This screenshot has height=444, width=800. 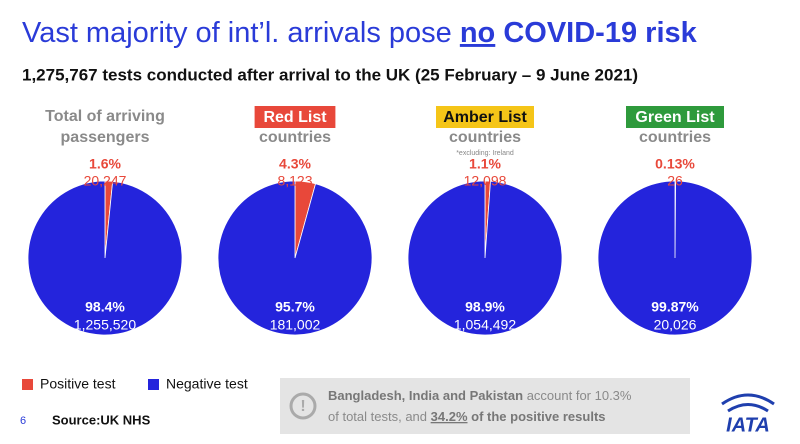 What do you see at coordinates (294, 181) in the screenshot?
I see `value-label: 8,123` at bounding box center [294, 181].